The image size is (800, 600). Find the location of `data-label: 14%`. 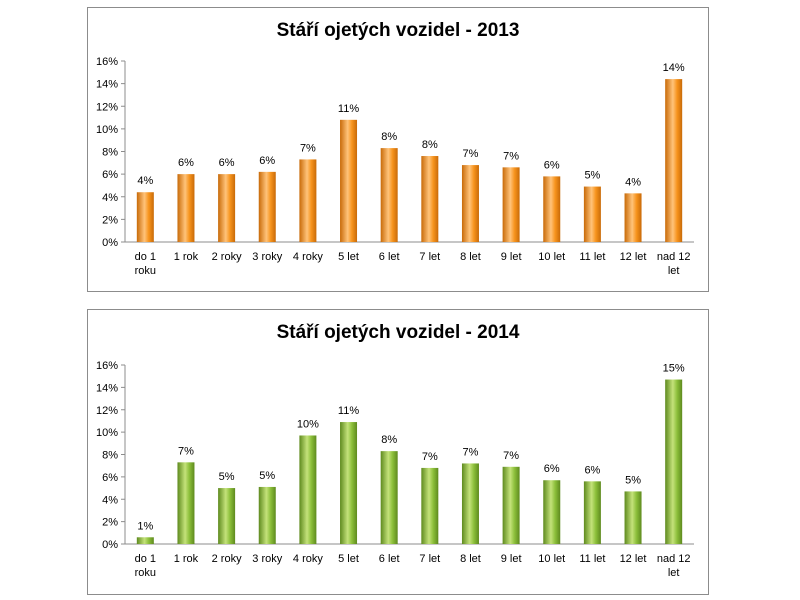

data-label: 14% is located at coordinates (674, 68).